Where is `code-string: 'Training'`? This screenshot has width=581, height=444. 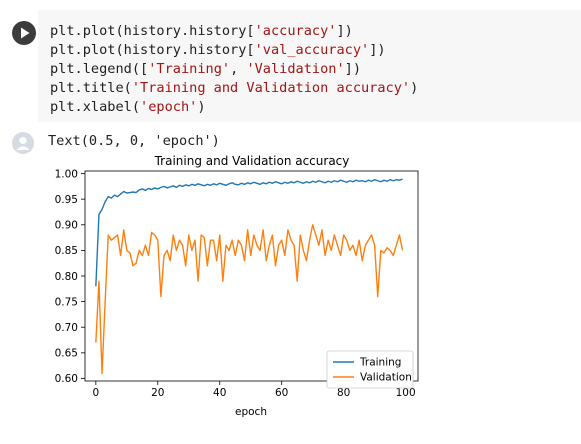
code-string: 'Training' is located at coordinates (189, 69).